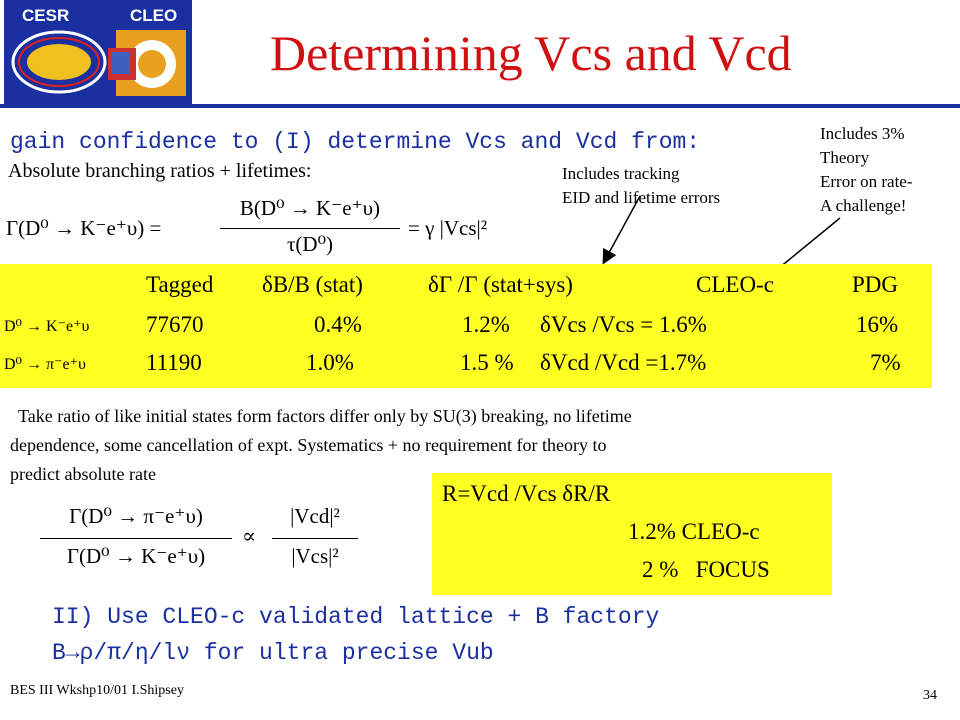 The image size is (960, 720). What do you see at coordinates (735, 284) in the screenshot?
I see `header-cleoc: CLEO-c` at bounding box center [735, 284].